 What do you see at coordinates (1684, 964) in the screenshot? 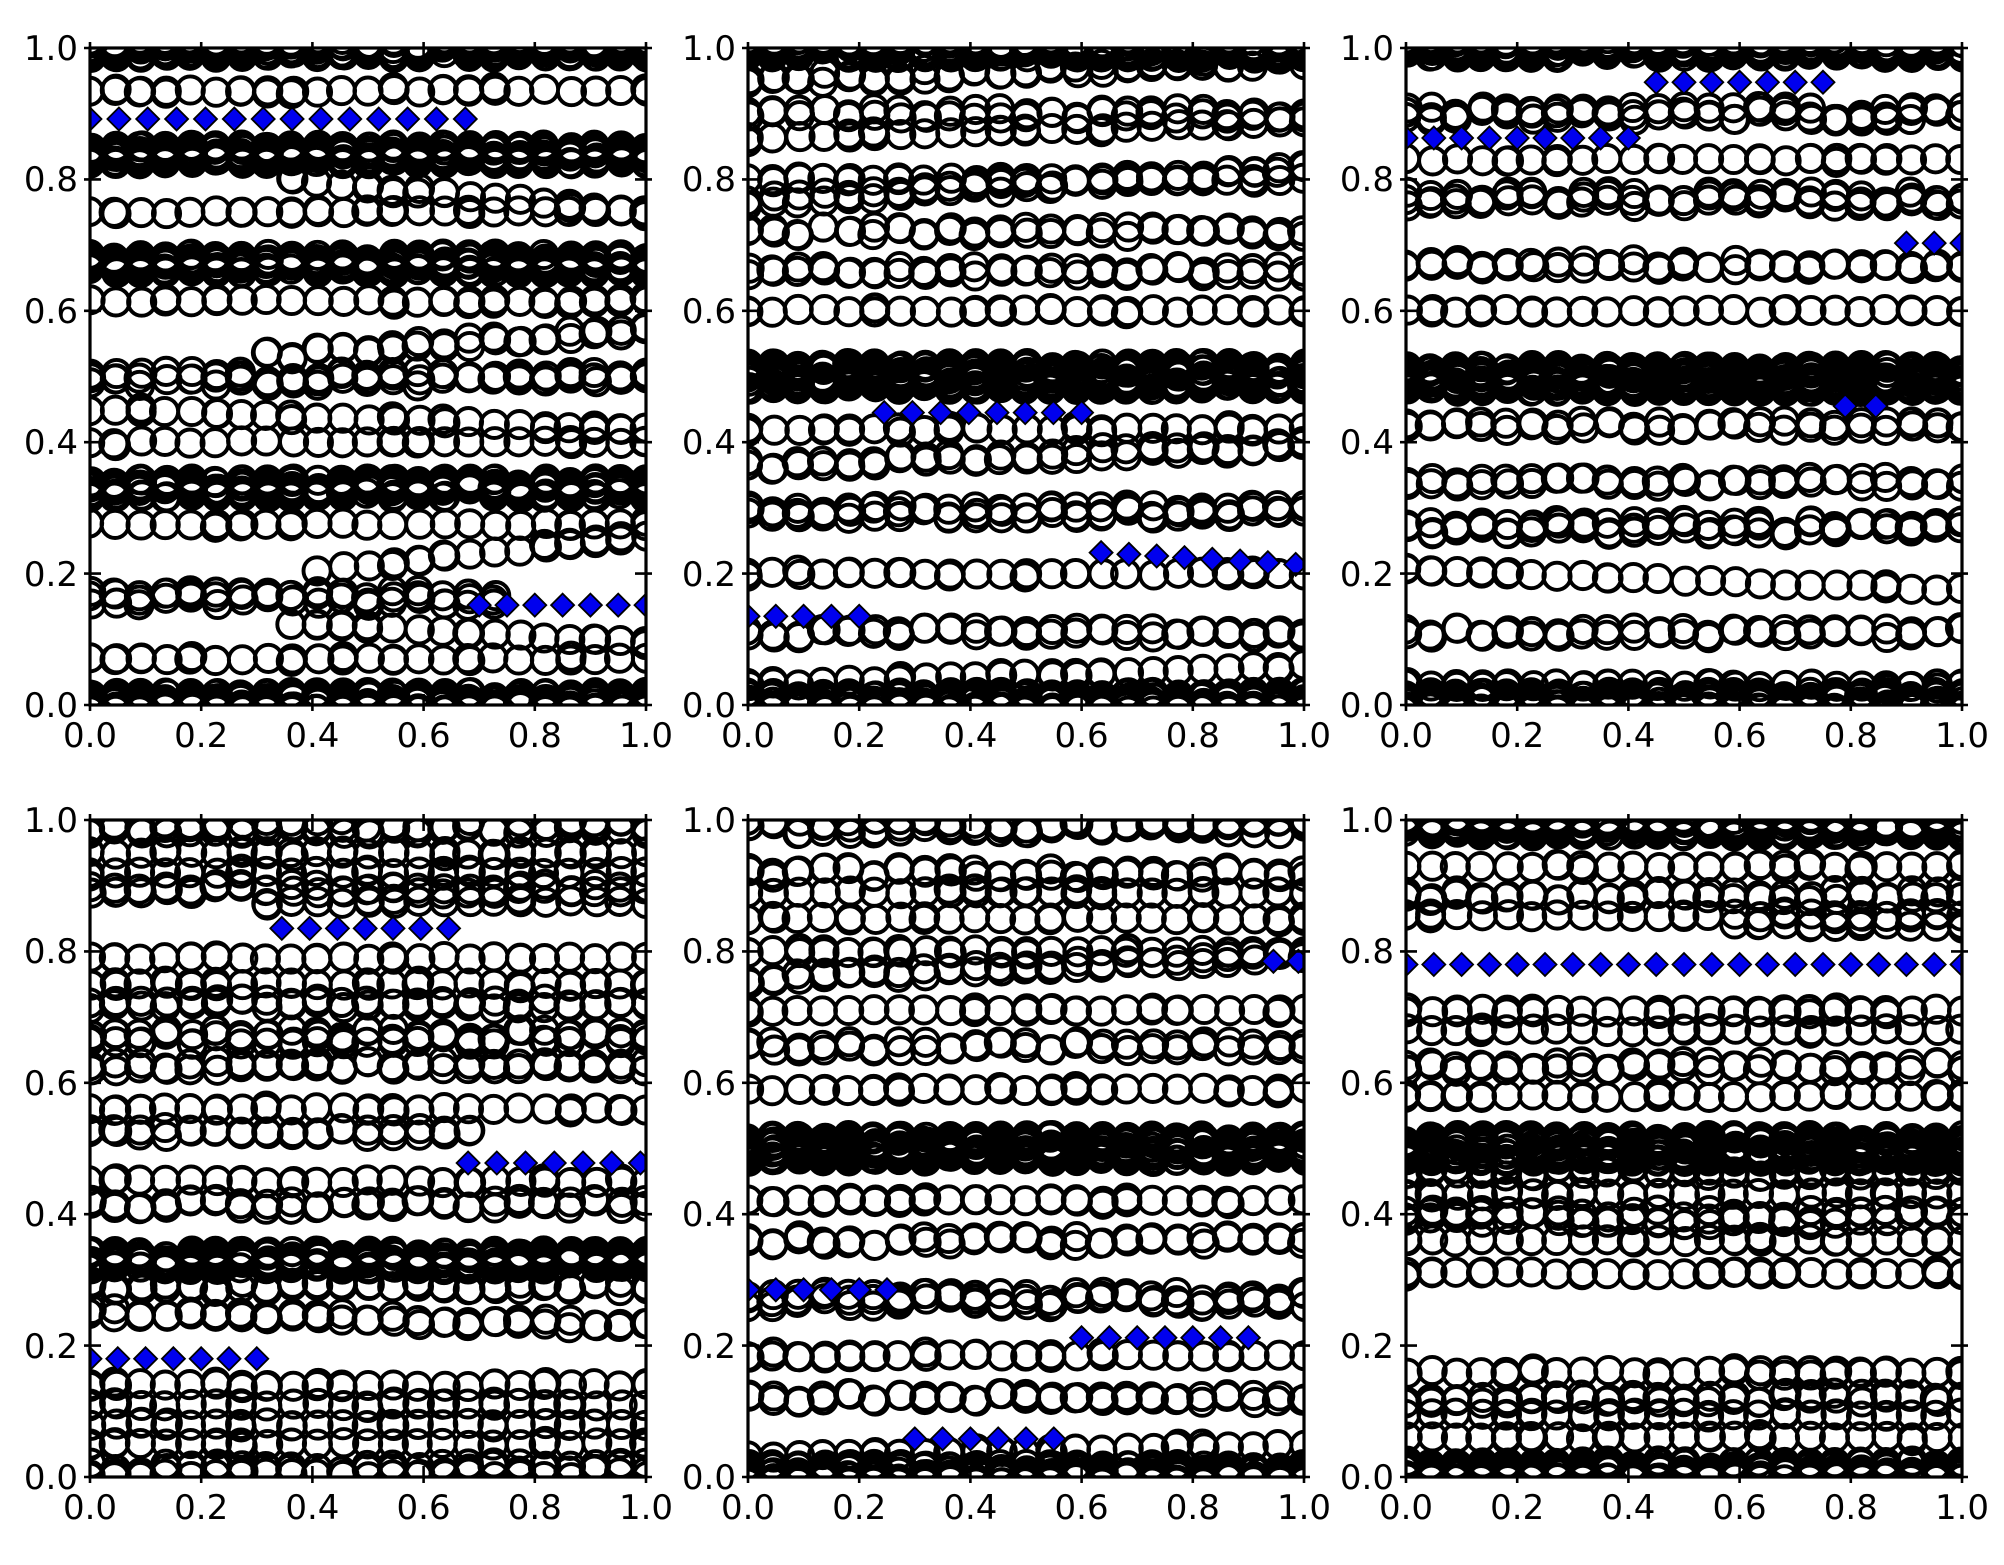
I see `diamond-markers` at bounding box center [1684, 964].